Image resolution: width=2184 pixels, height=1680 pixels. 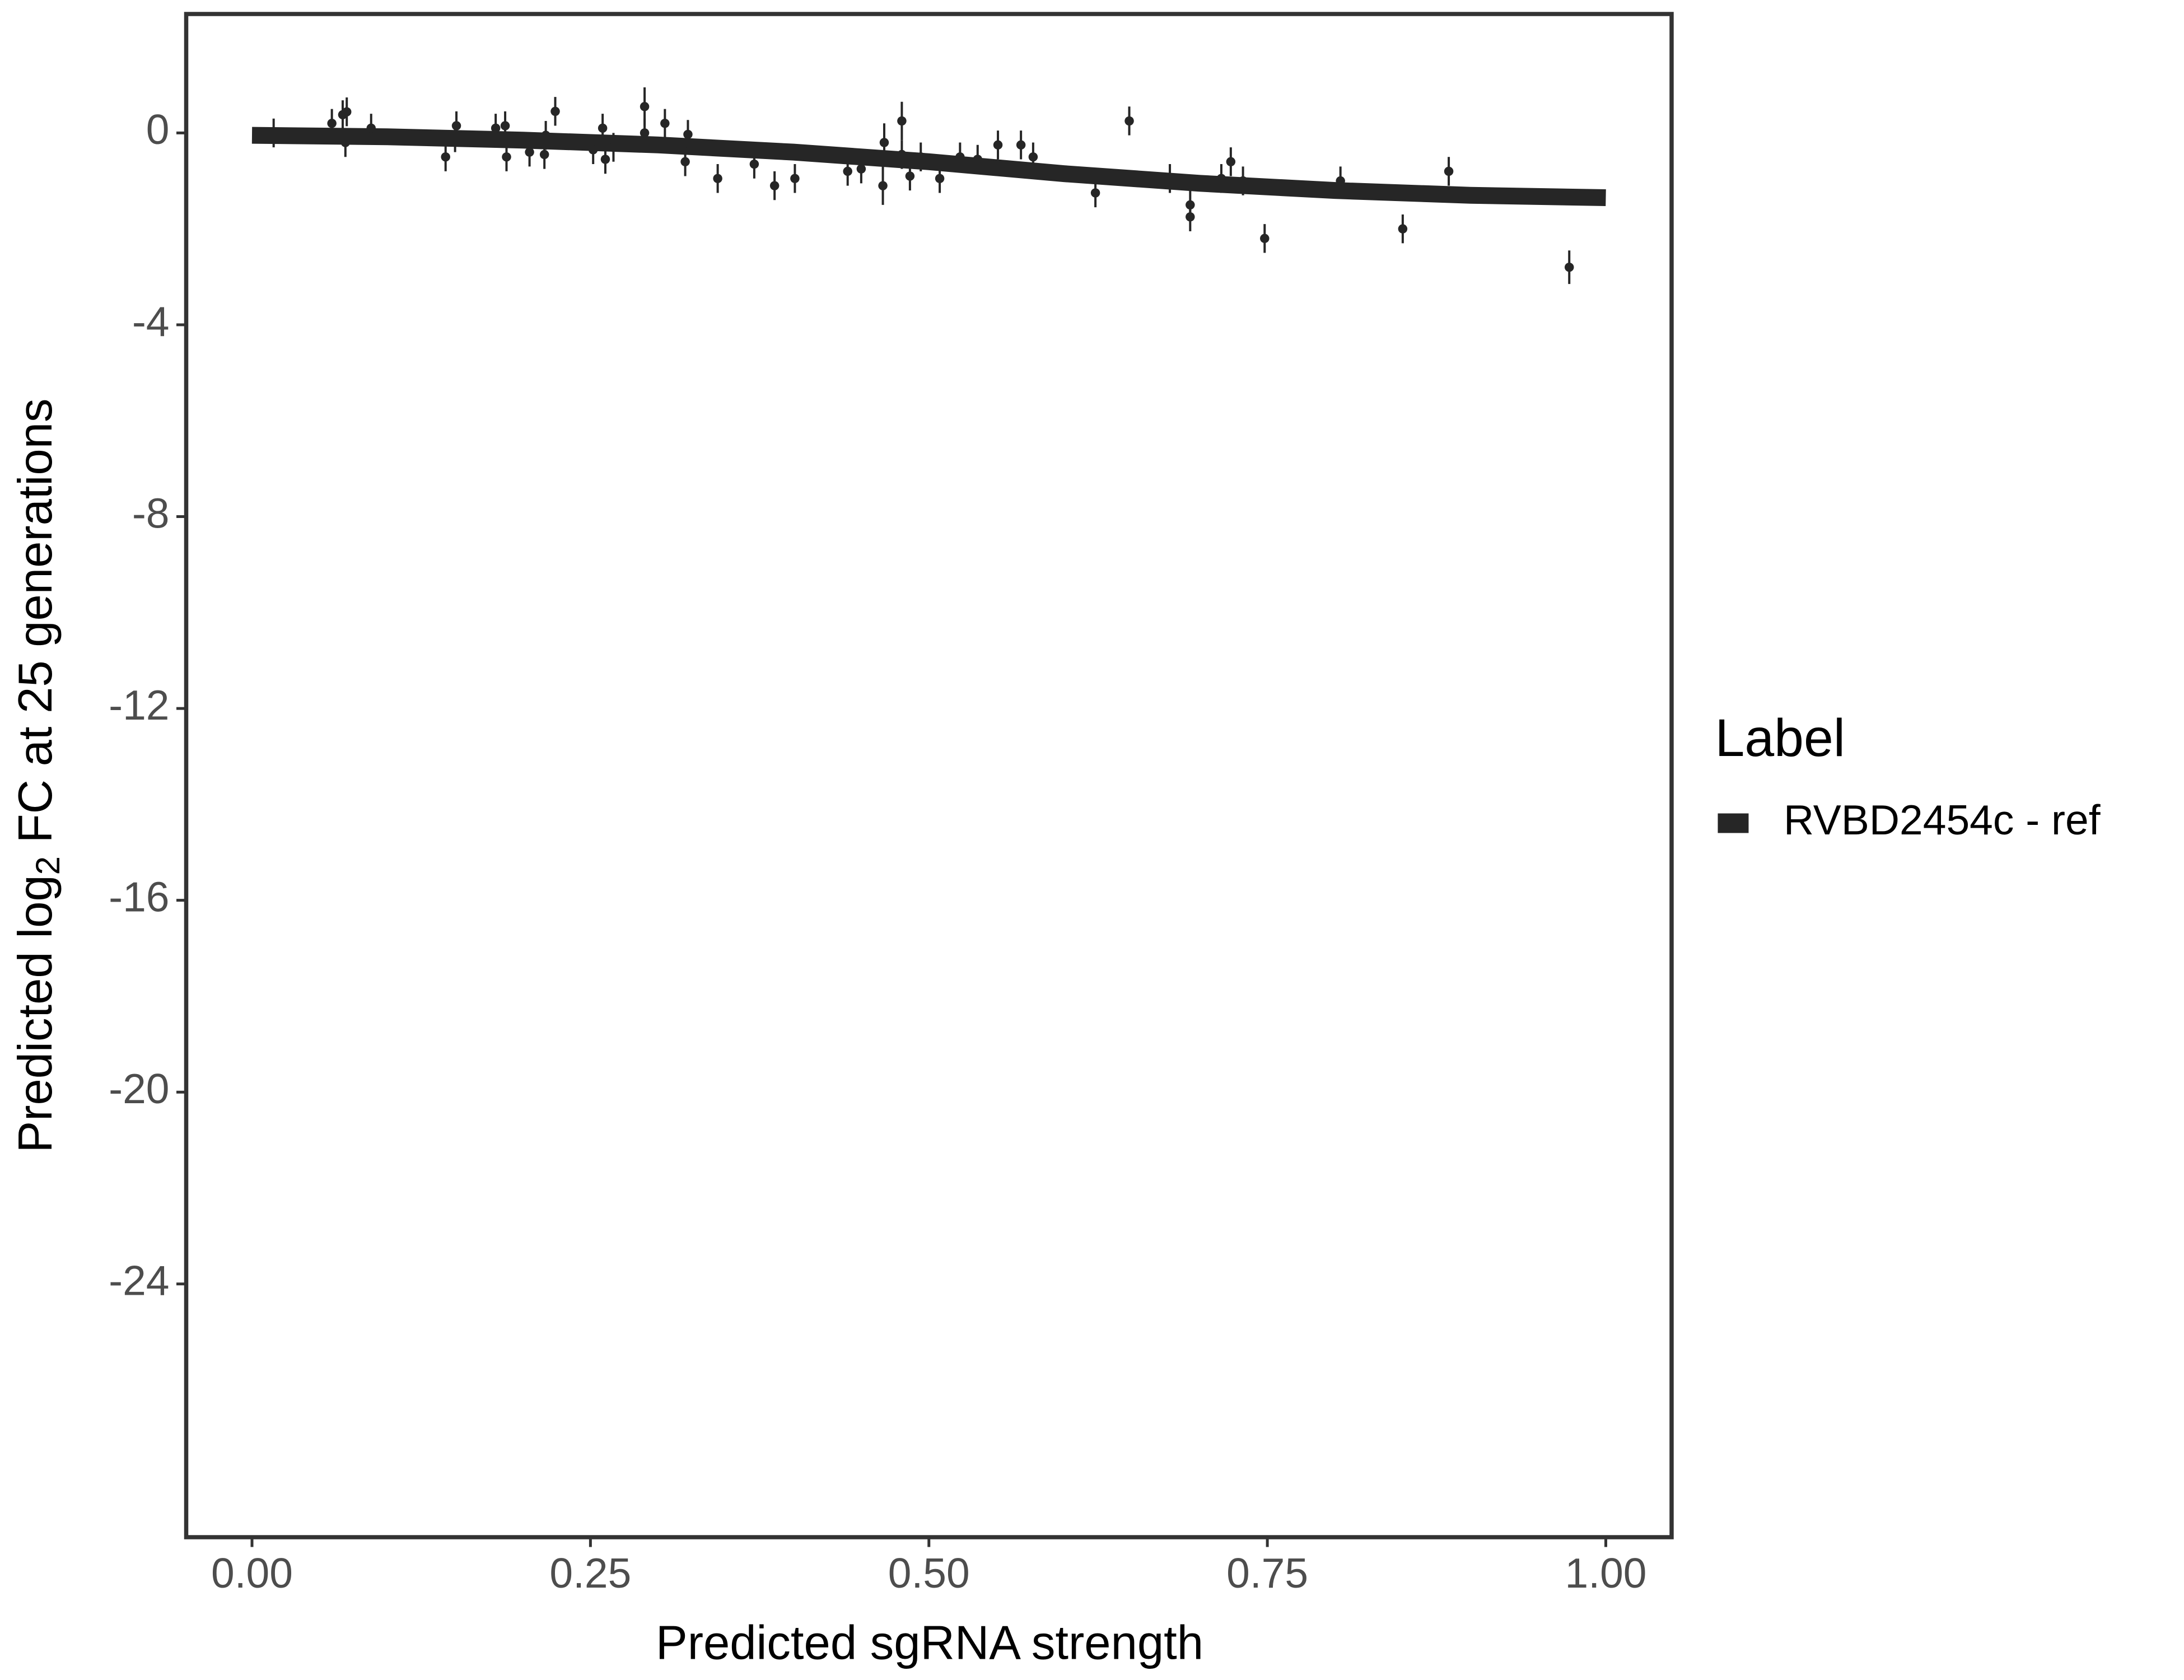 What do you see at coordinates (929, 1574) in the screenshot?
I see `x-tick-label: 0.50` at bounding box center [929, 1574].